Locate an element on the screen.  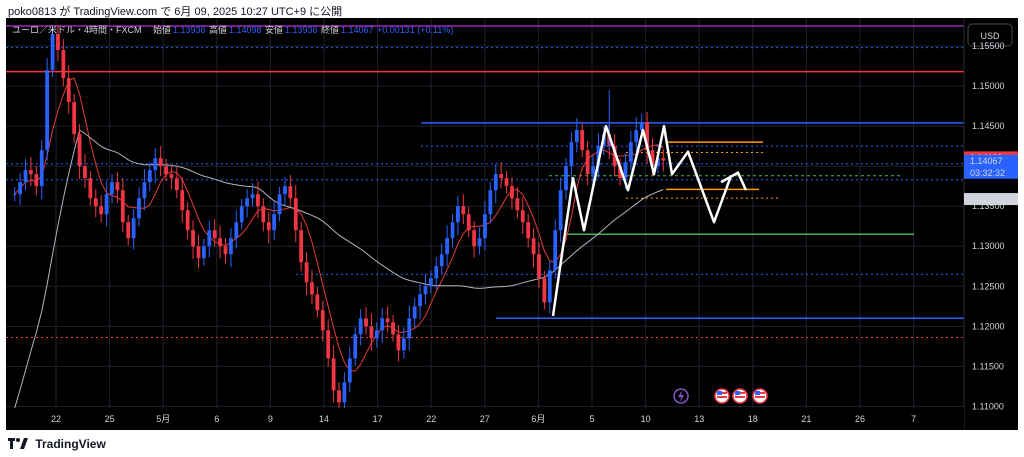
time-tick-label: 6 is located at coordinates (216, 419).